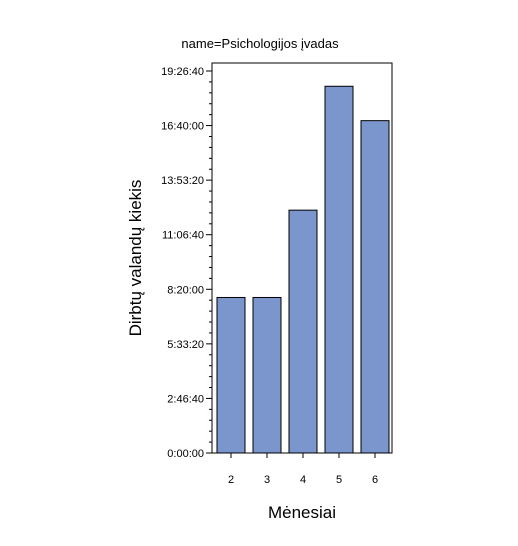 The width and height of the screenshot is (518, 546). Describe the element at coordinates (303, 480) in the screenshot. I see `x-tick-label: 4` at that location.